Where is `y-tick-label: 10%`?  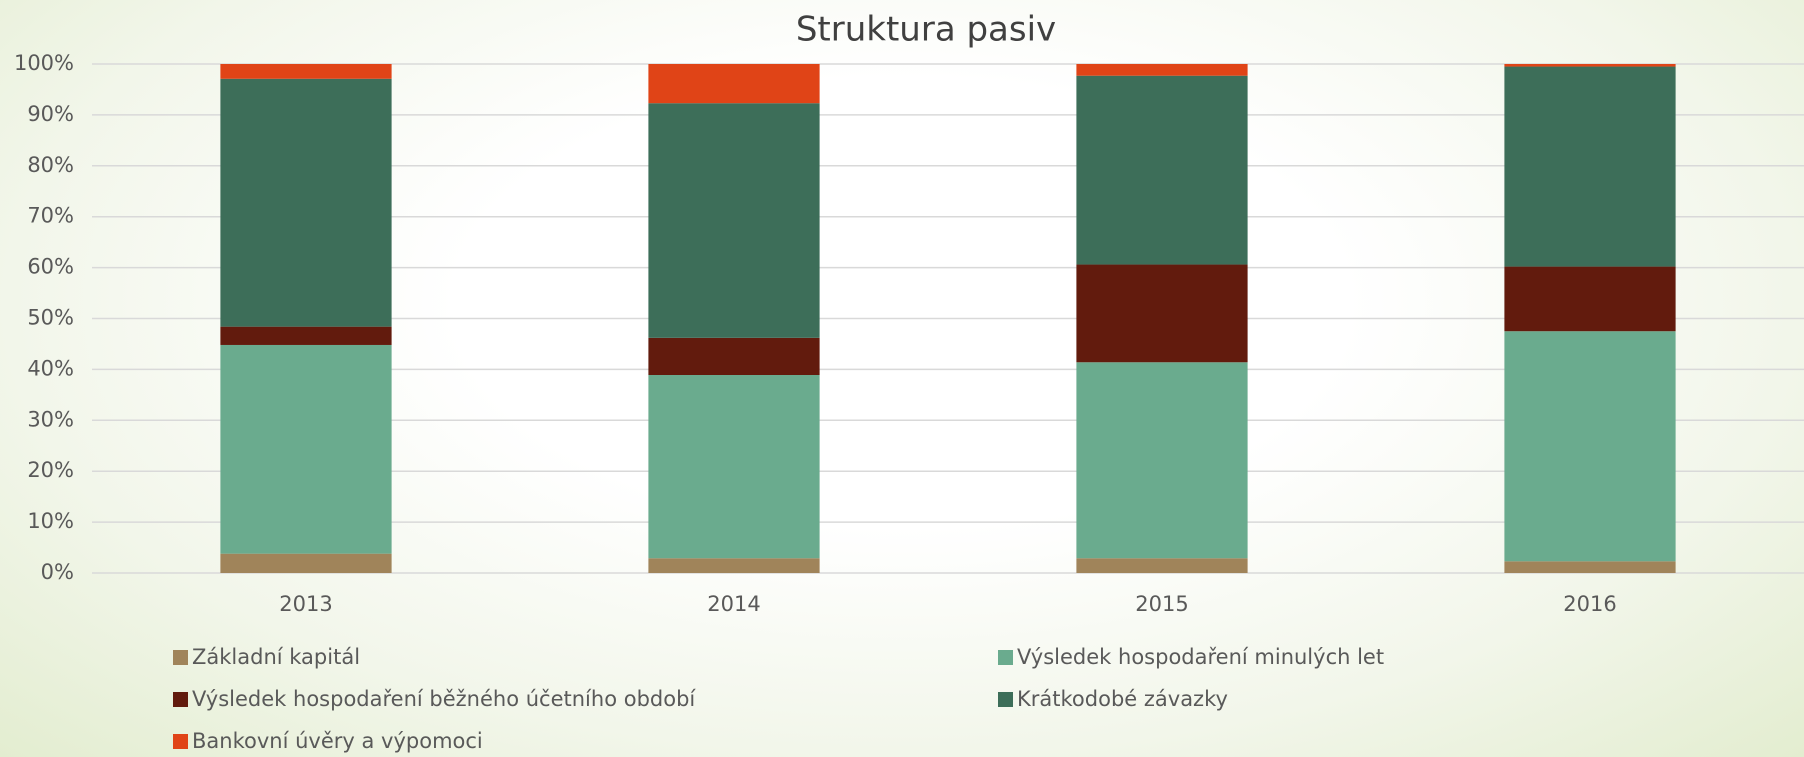 y-tick-label: 10% is located at coordinates (50, 521).